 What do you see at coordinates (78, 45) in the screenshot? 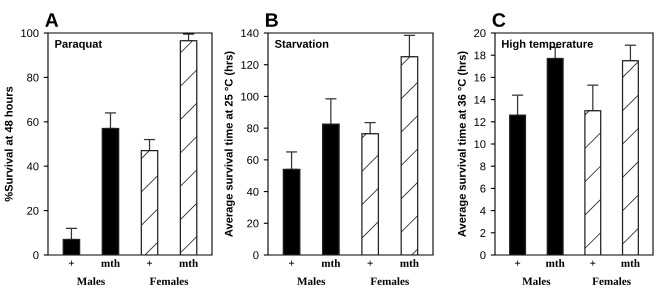
I see `text: Paraquat` at bounding box center [78, 45].